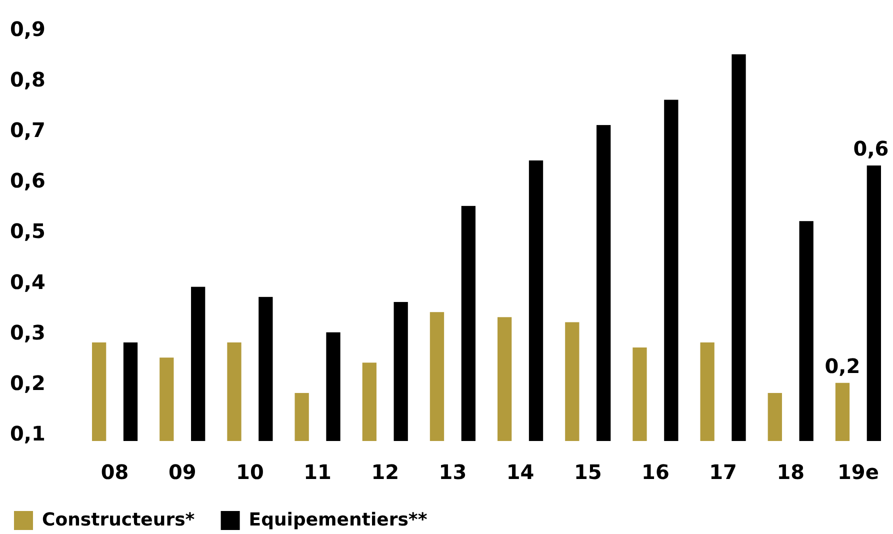  Describe the element at coordinates (28, 332) in the screenshot. I see `y-tick-label: 0,3` at that location.